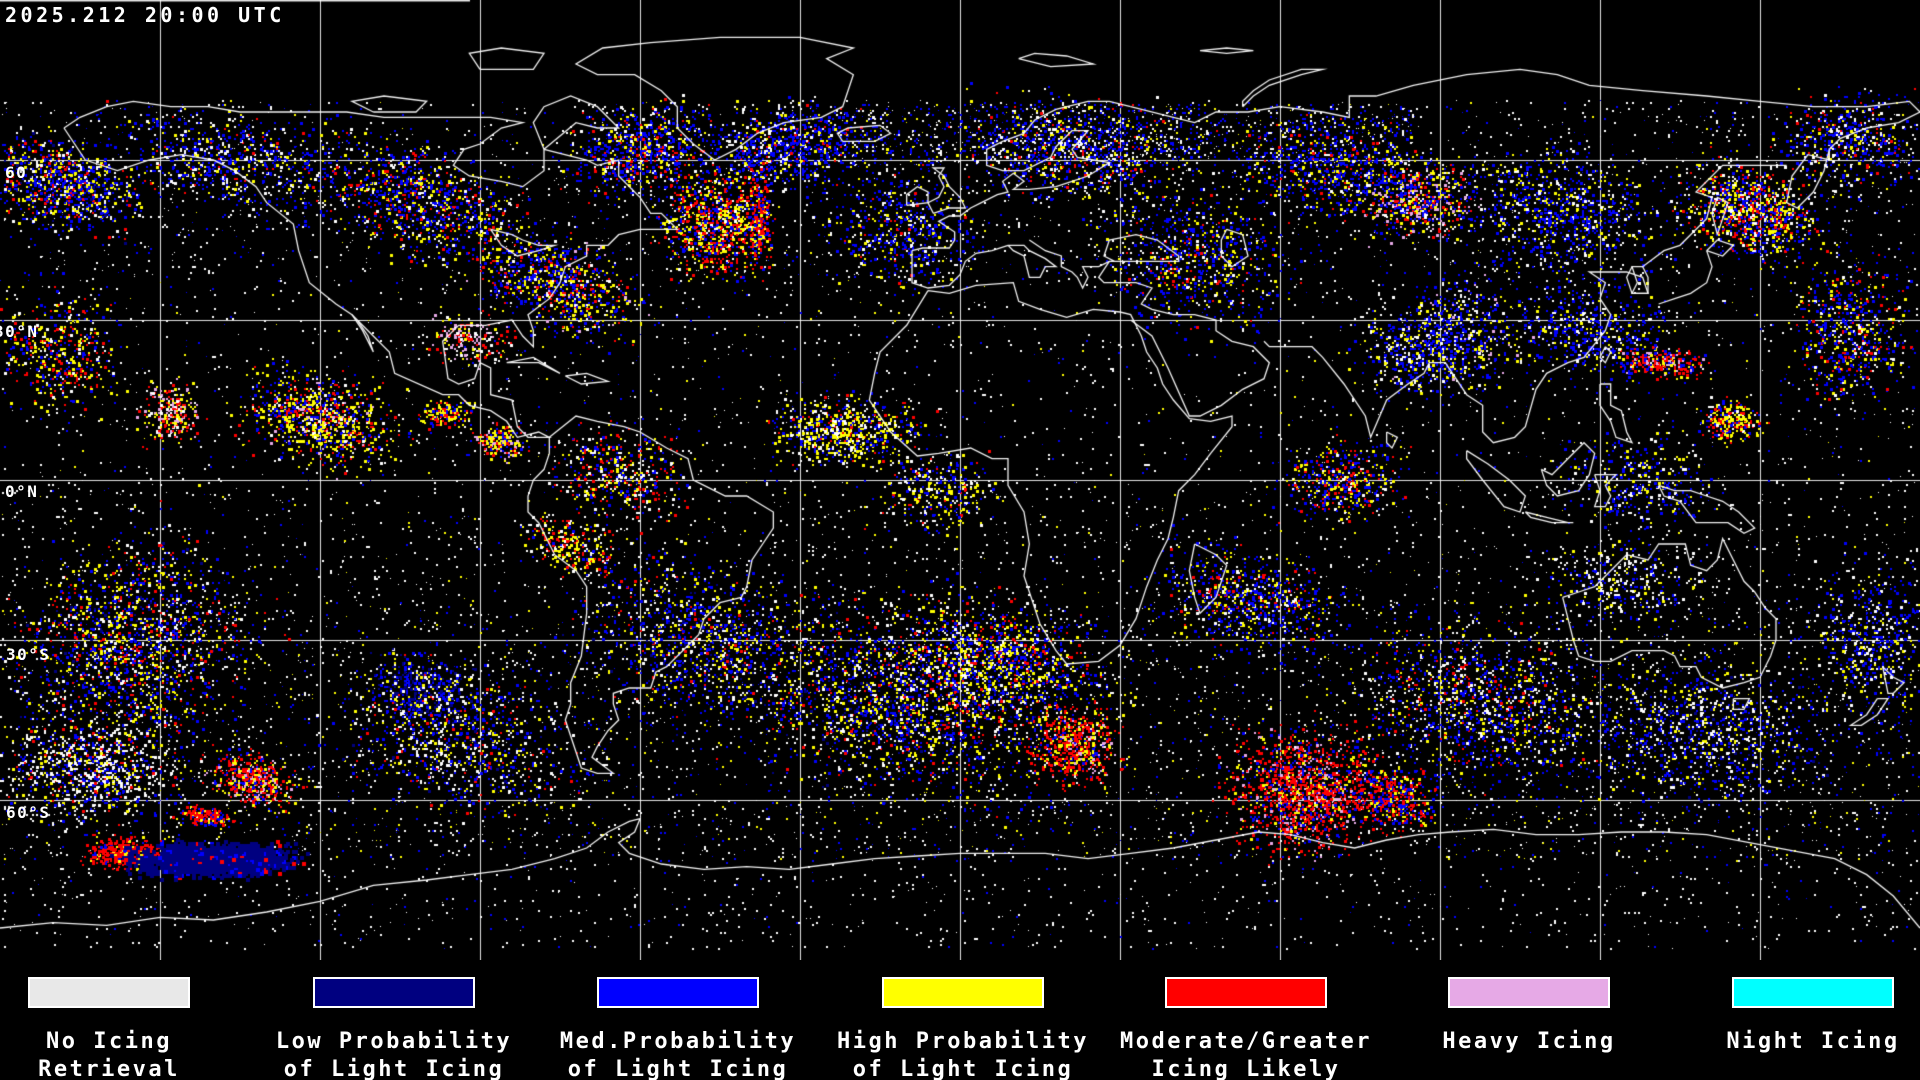 The width and height of the screenshot is (1920, 1080). I want to click on legend-item-no-icing: No Icing Retrieval, so click(110, 1028).